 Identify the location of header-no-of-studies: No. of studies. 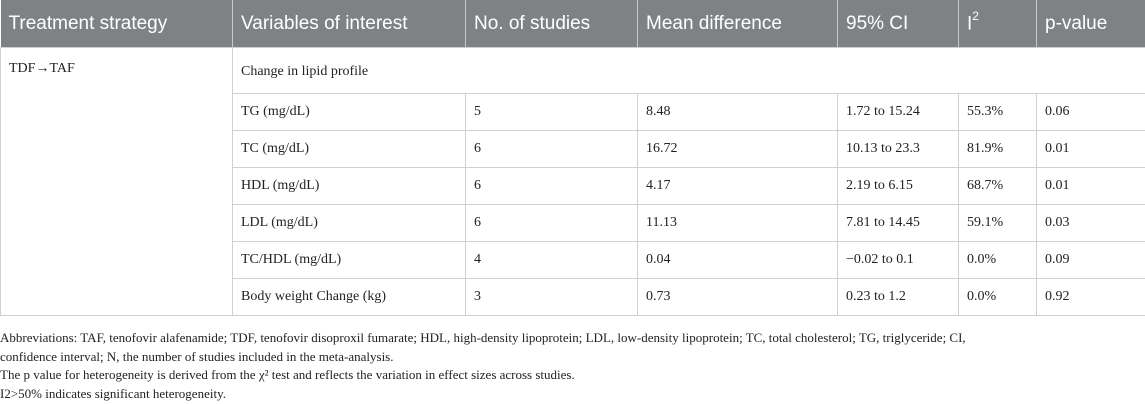
(551, 24).